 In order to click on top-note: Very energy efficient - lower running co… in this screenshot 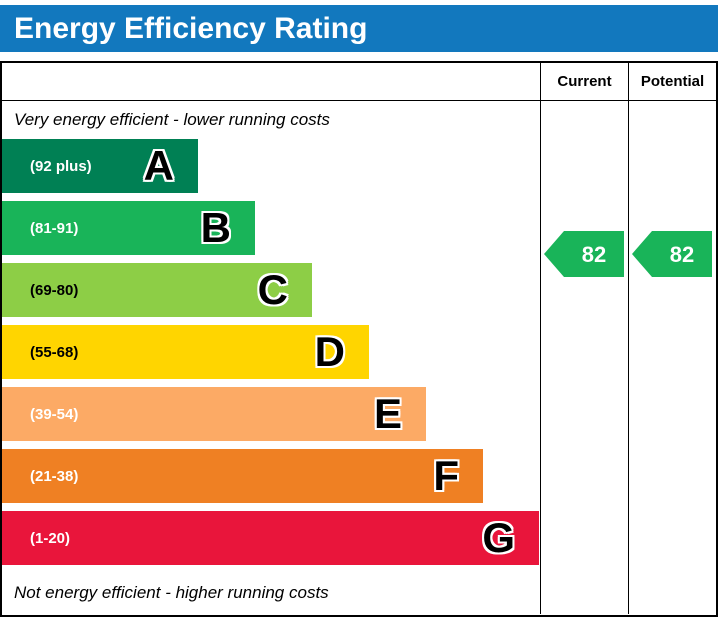, I will do `click(172, 119)`.